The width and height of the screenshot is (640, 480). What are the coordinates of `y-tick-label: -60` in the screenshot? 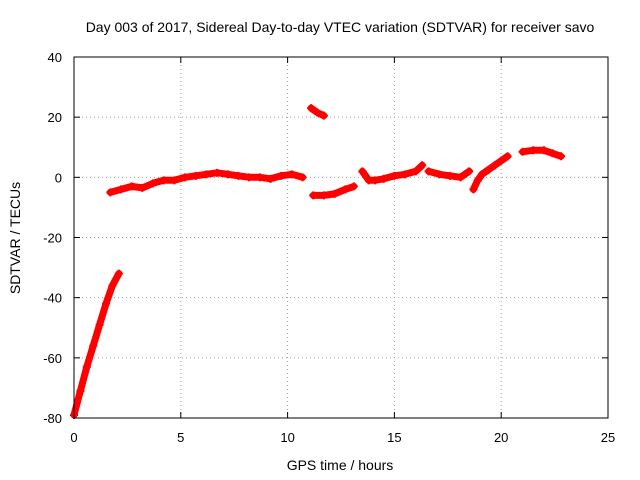 It's located at (52, 358).